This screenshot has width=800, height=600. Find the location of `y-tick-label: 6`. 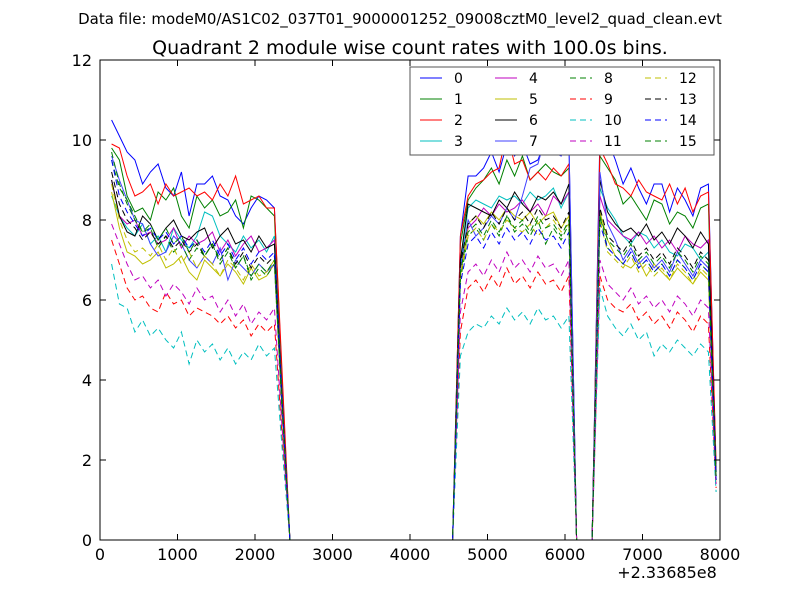

y-tick-label: 6 is located at coordinates (87, 300).